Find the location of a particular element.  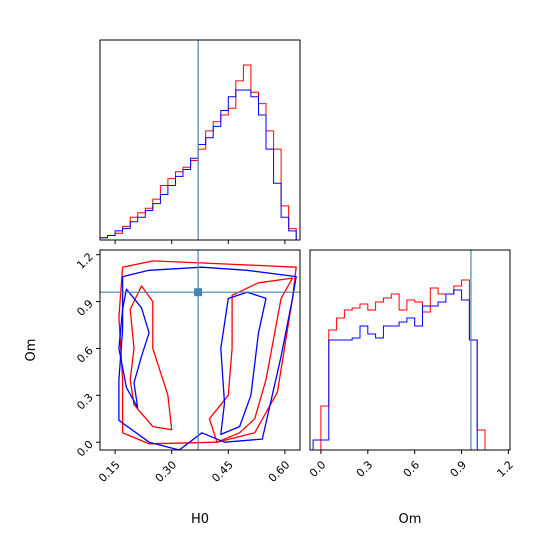

truth-marker is located at coordinates (198, 292).